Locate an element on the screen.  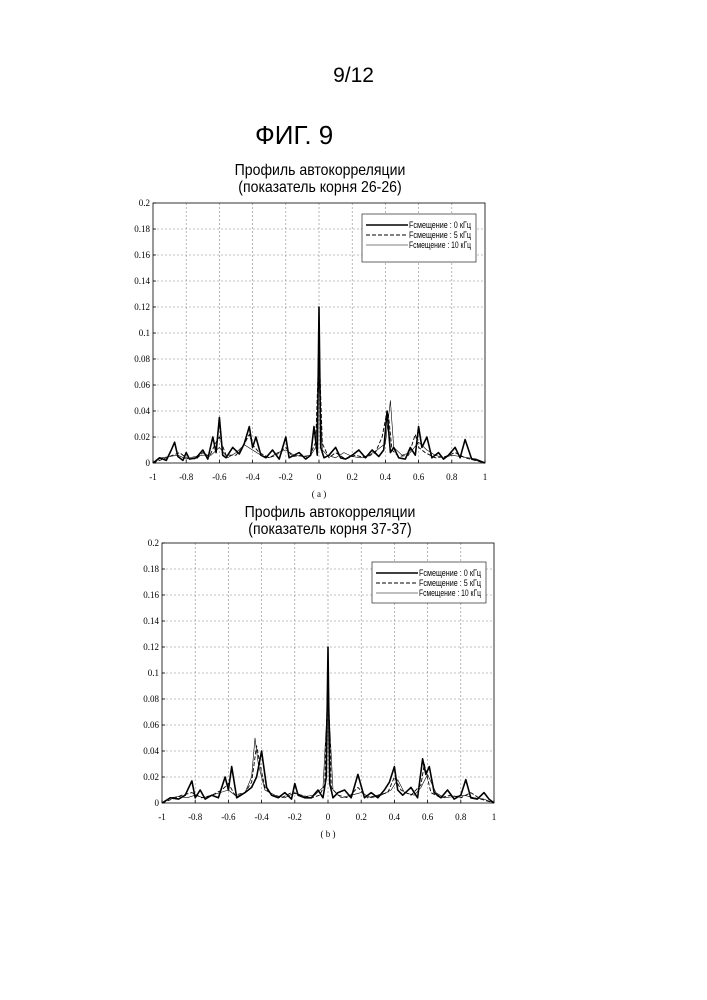
chart-b-legend-label-0: Fсмещение : 0 кГц is located at coordinates (450, 573).